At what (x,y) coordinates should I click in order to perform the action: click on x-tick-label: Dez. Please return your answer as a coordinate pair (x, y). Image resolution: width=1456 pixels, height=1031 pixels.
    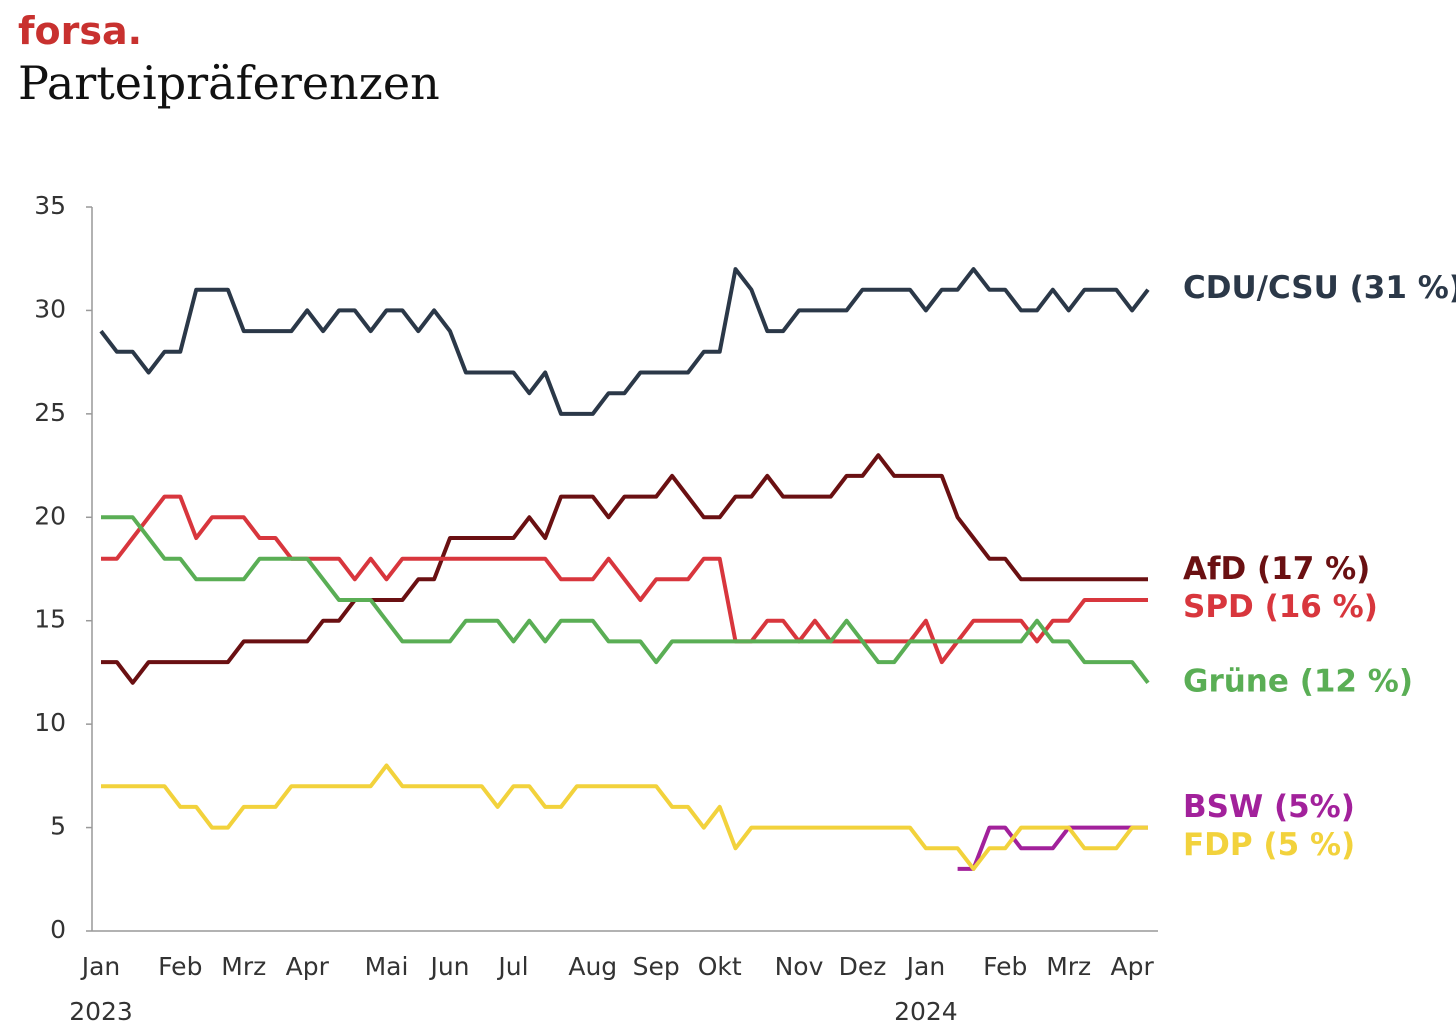
    Looking at the image, I should click on (863, 966).